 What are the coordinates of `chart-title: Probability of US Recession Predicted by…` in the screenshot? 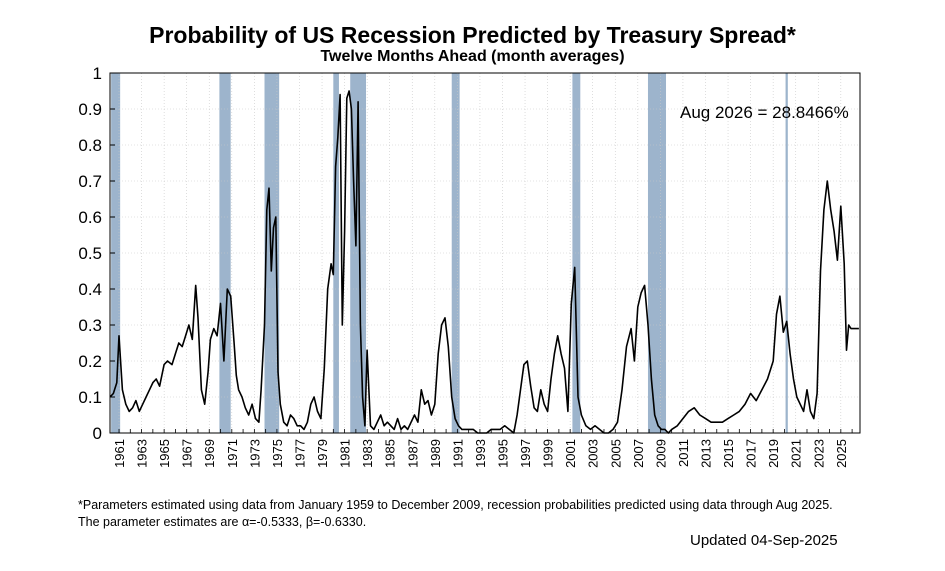 It's located at (472, 35).